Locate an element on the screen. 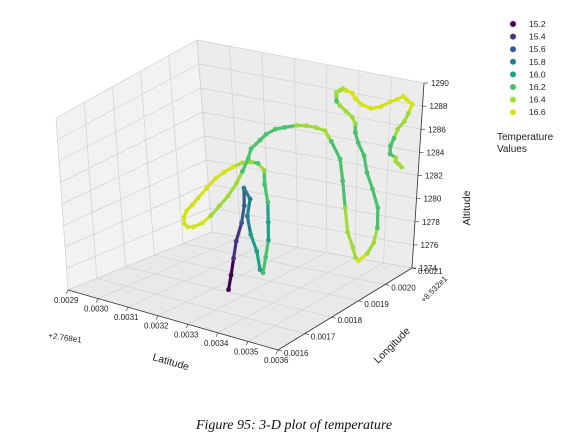 This screenshot has width=588, height=438. y-tick-label: 0.0017 is located at coordinates (323, 337).